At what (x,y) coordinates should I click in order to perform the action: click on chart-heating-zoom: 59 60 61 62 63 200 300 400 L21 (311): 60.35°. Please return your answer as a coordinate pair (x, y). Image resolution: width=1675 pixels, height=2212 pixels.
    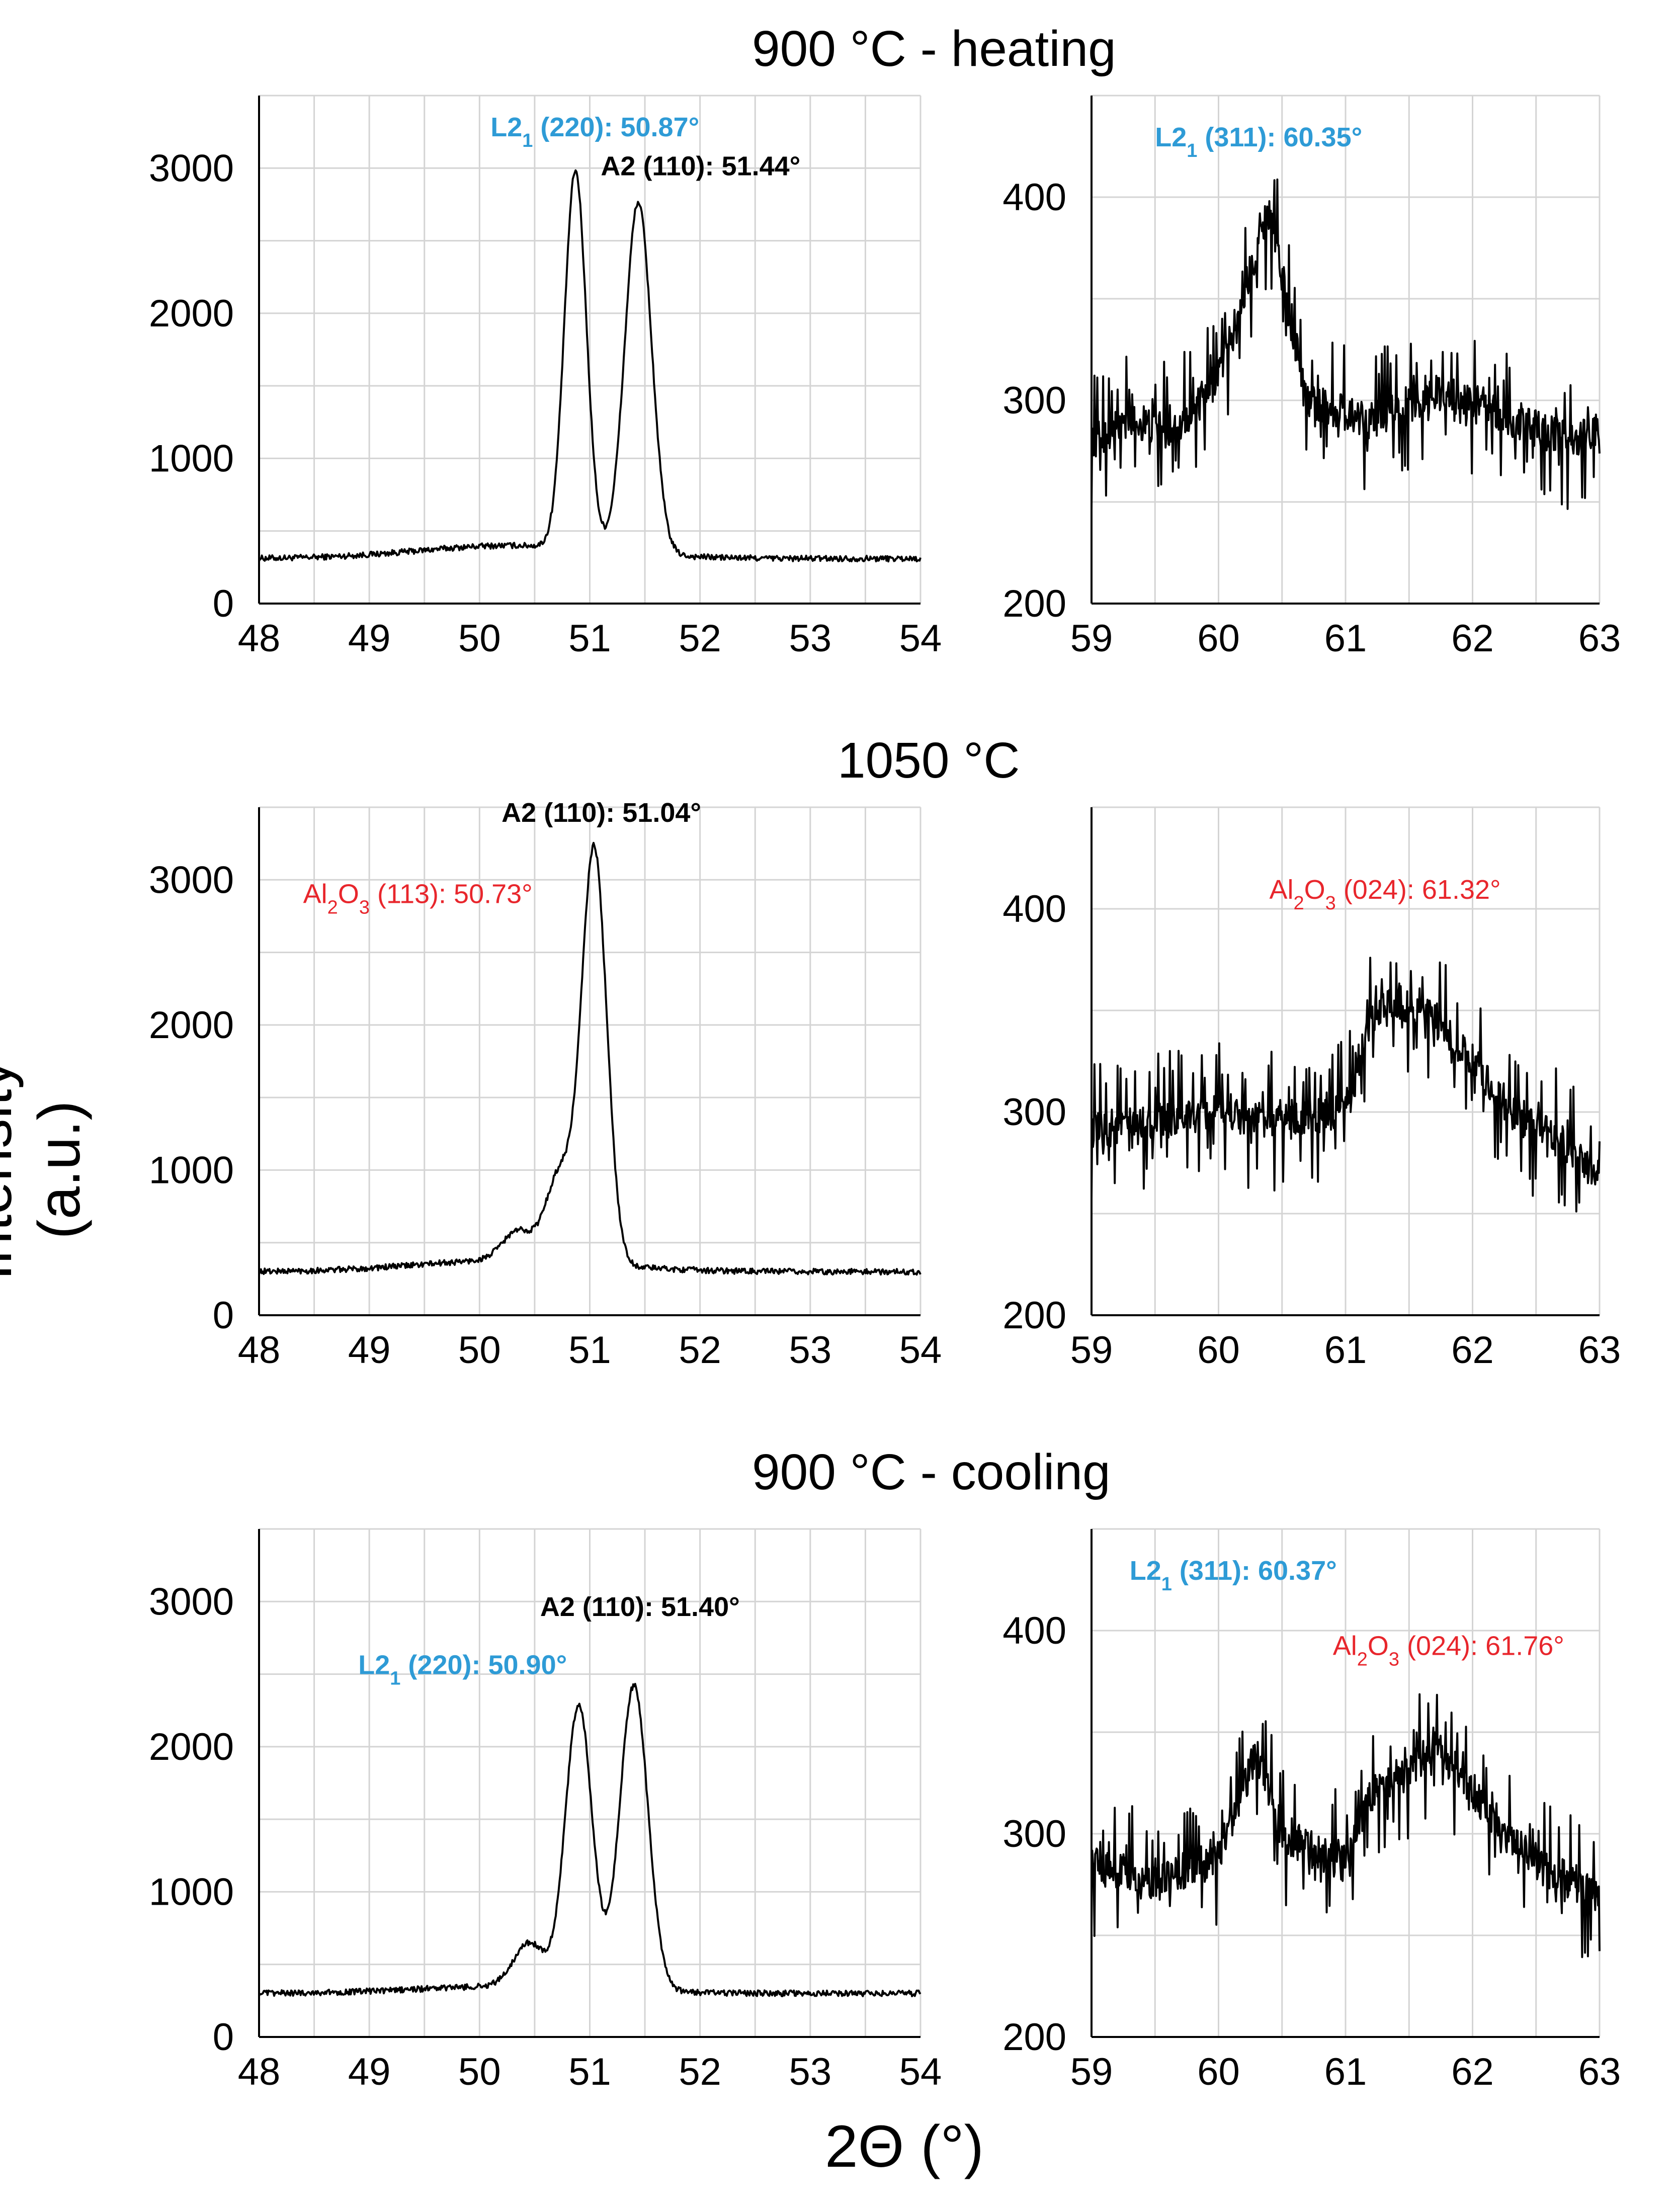
    Looking at the image, I should click on (1311, 377).